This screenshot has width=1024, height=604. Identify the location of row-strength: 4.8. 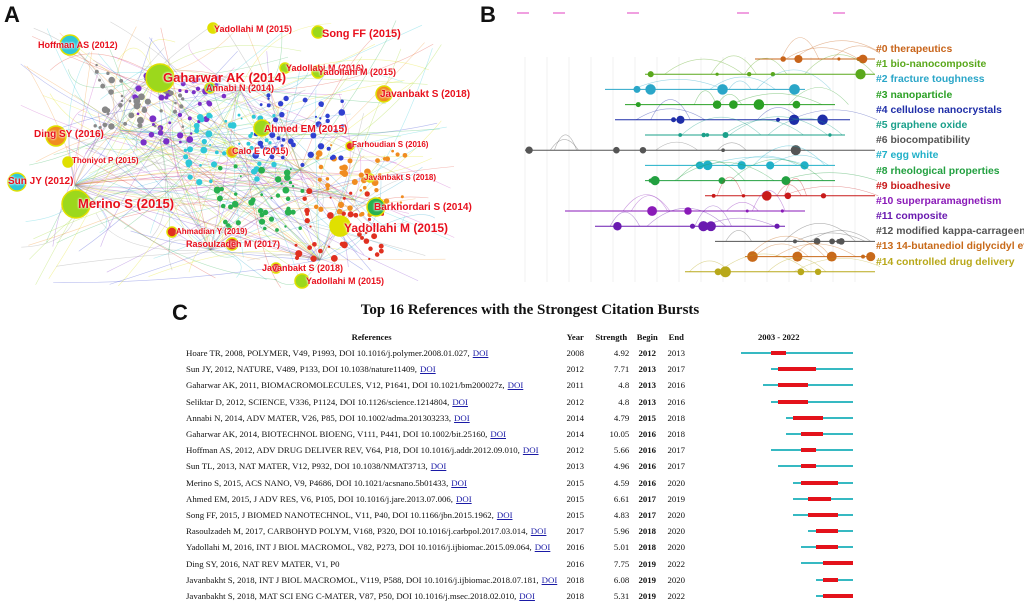
(624, 385).